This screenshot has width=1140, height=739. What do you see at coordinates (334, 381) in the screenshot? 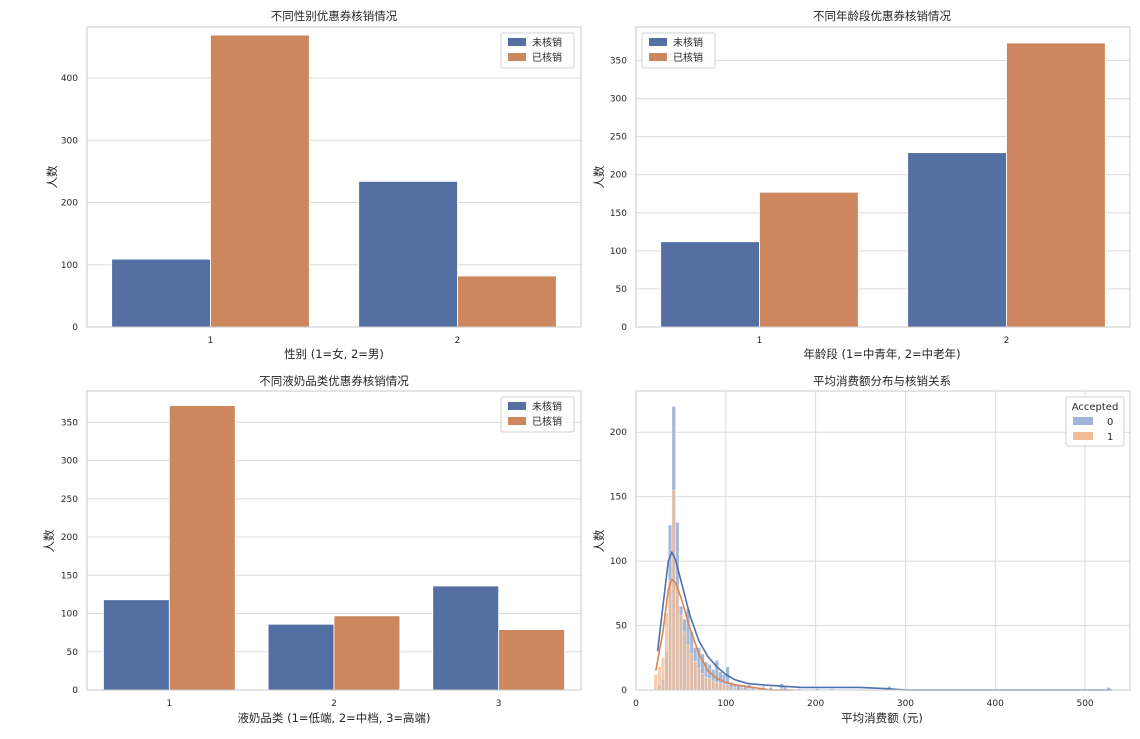
I see `chart-title: 不同液奶品类优惠券核销情况` at bounding box center [334, 381].